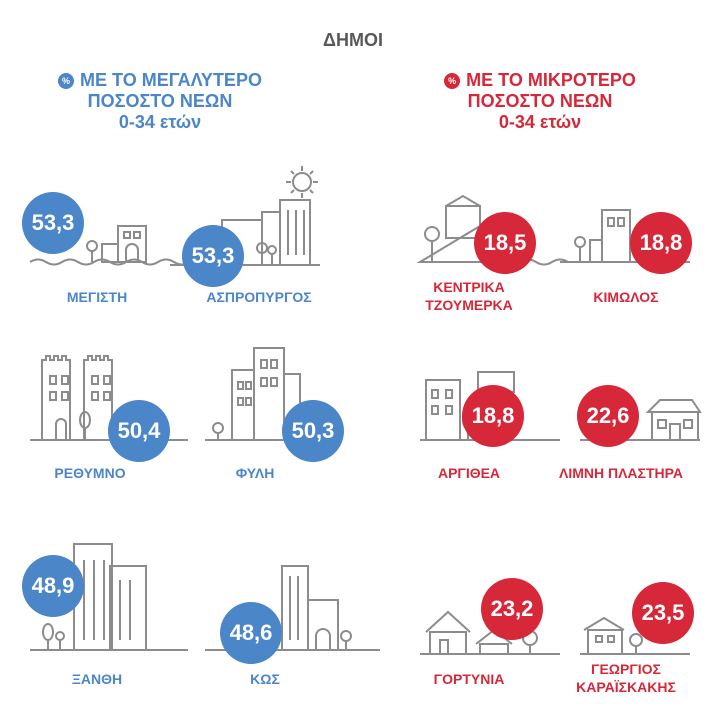  I want to click on right-heading-line-2: ΠΟΣΟΣΤΟ ΝΕΩΝ, so click(540, 101).